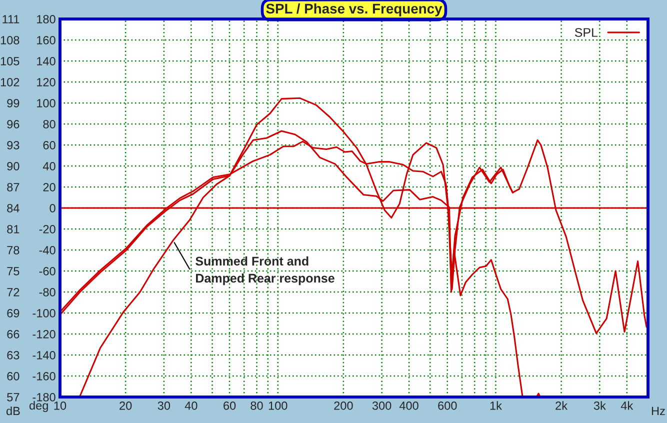 This screenshot has height=423, width=667. What do you see at coordinates (13, 229) in the screenshot?
I see `y-tick-label: 81` at bounding box center [13, 229].